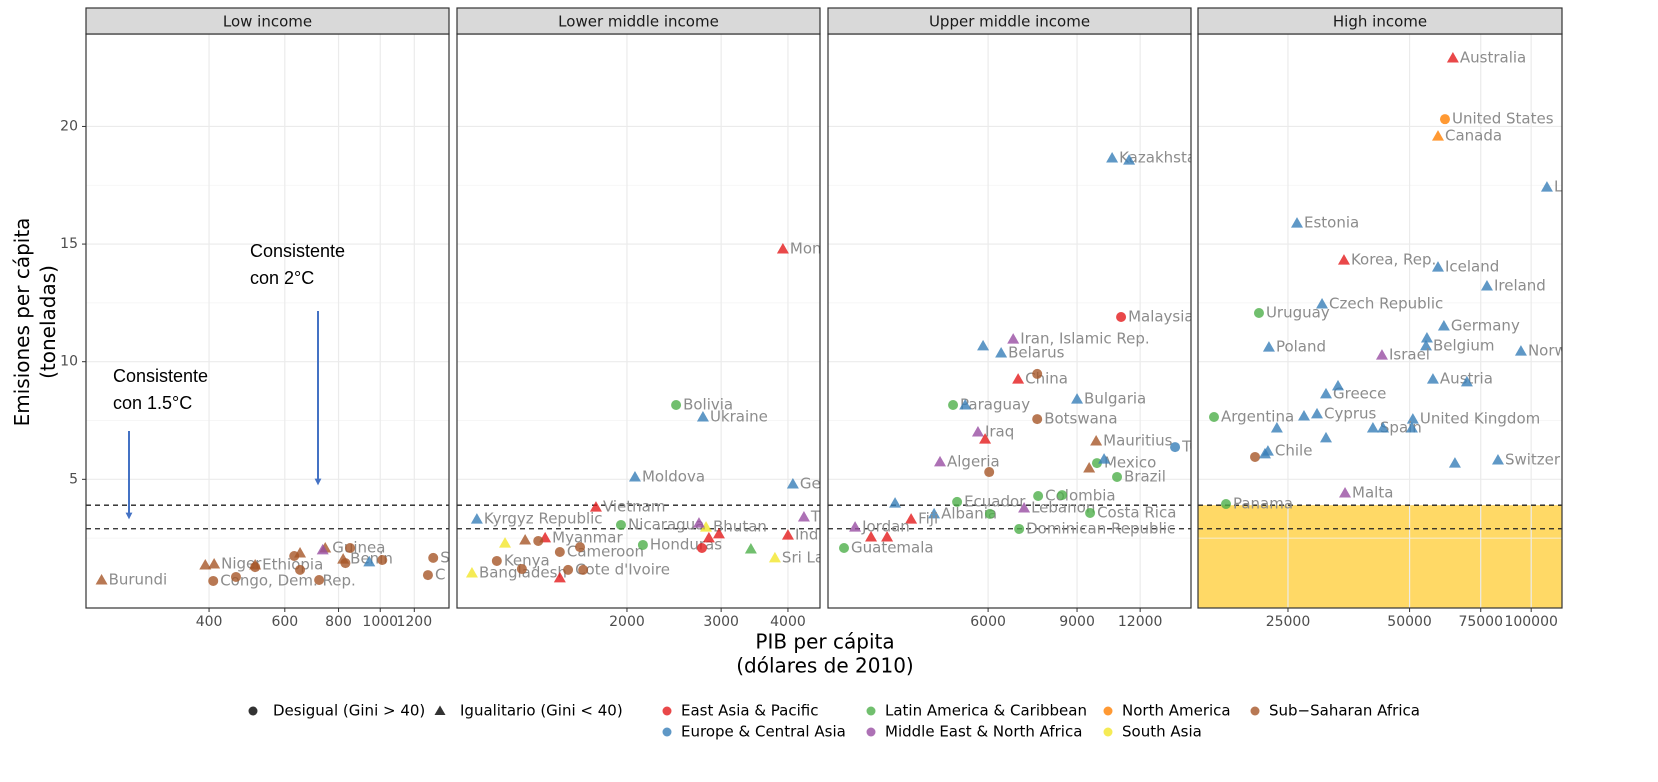  Describe the element at coordinates (969, 513) in the screenshot. I see `point-label: Albania` at that location.